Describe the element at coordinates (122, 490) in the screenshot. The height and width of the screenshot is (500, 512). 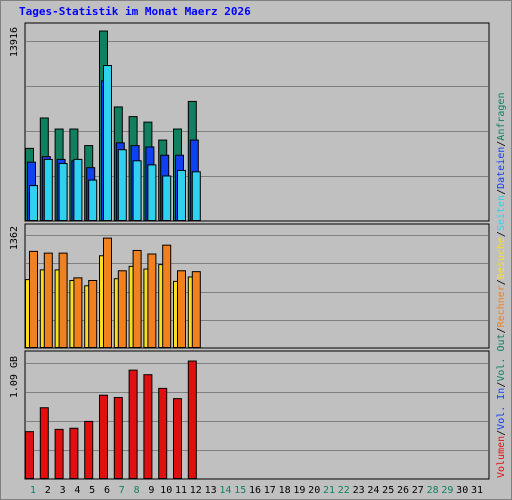
I see `x-tick-day-7: 7` at that location.